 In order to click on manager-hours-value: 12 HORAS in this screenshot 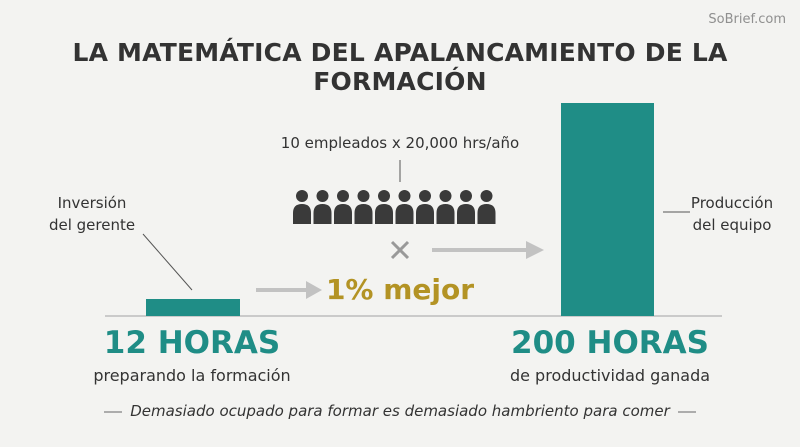, I will do `click(192, 343)`.